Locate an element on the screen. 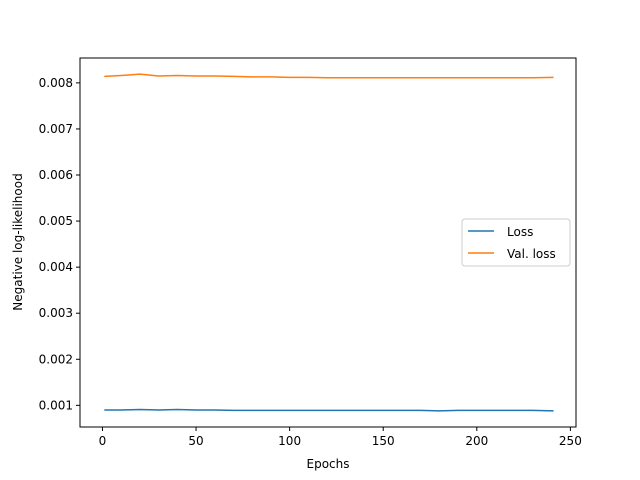 This screenshot has height=480, width=640. y-tick-label: 0.001 is located at coordinates (56, 405).